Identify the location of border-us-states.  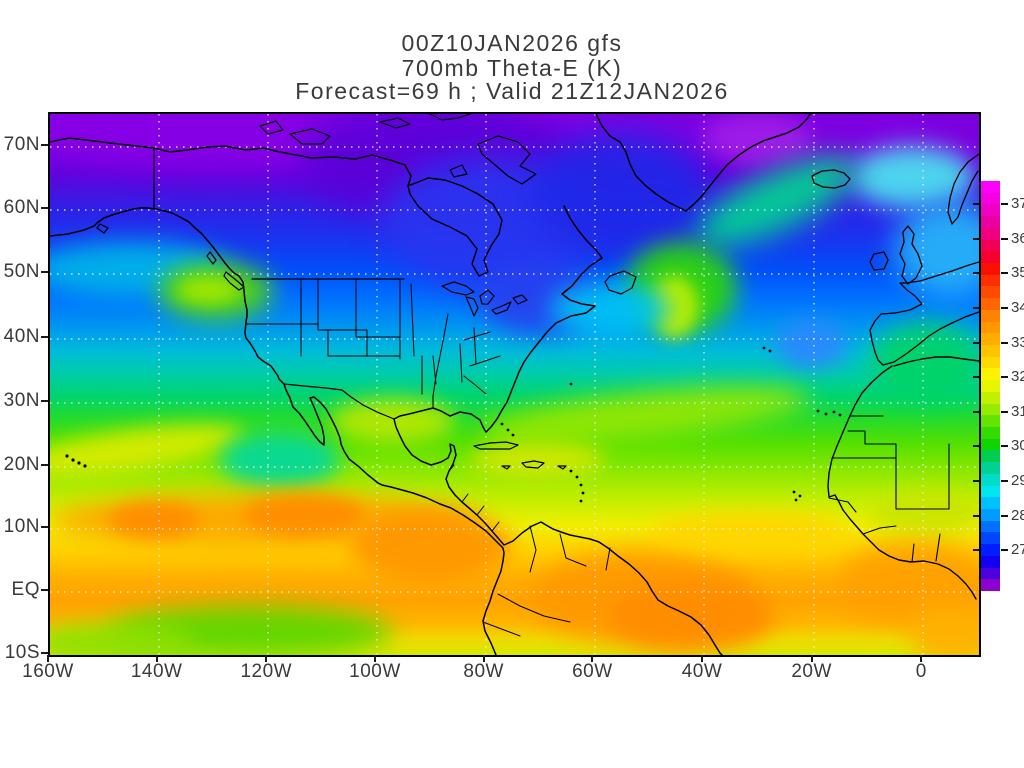
(373, 343).